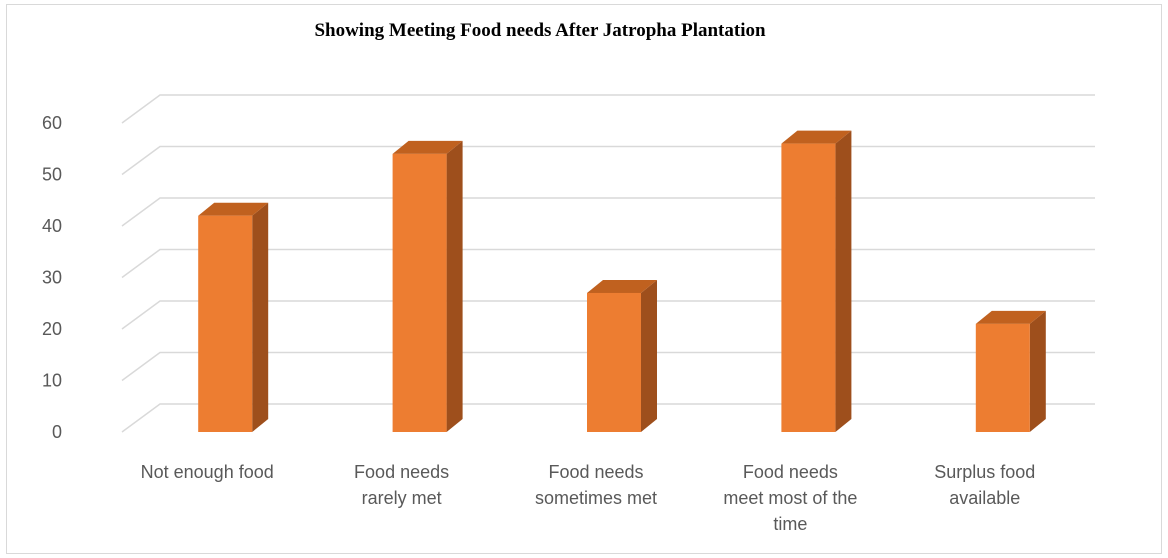 This screenshot has height=558, width=1168. Describe the element at coordinates (52, 175) in the screenshot. I see `y-tick-label: 50` at that location.